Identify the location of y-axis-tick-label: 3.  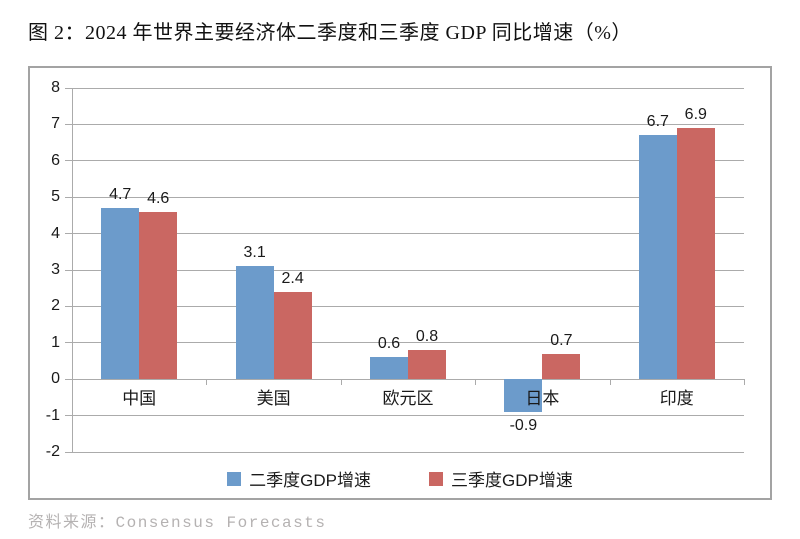
(55, 269).